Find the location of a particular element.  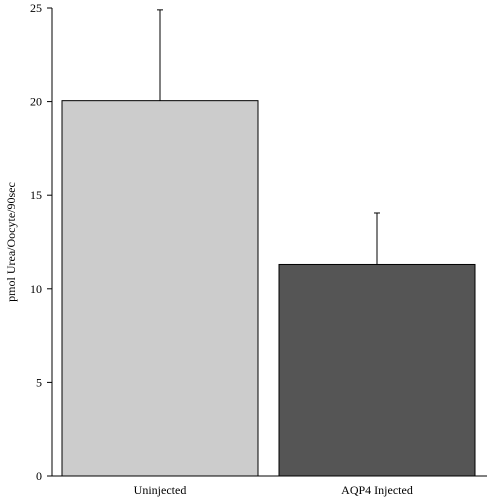

y-tick-label: 25 is located at coordinates (36, 8).